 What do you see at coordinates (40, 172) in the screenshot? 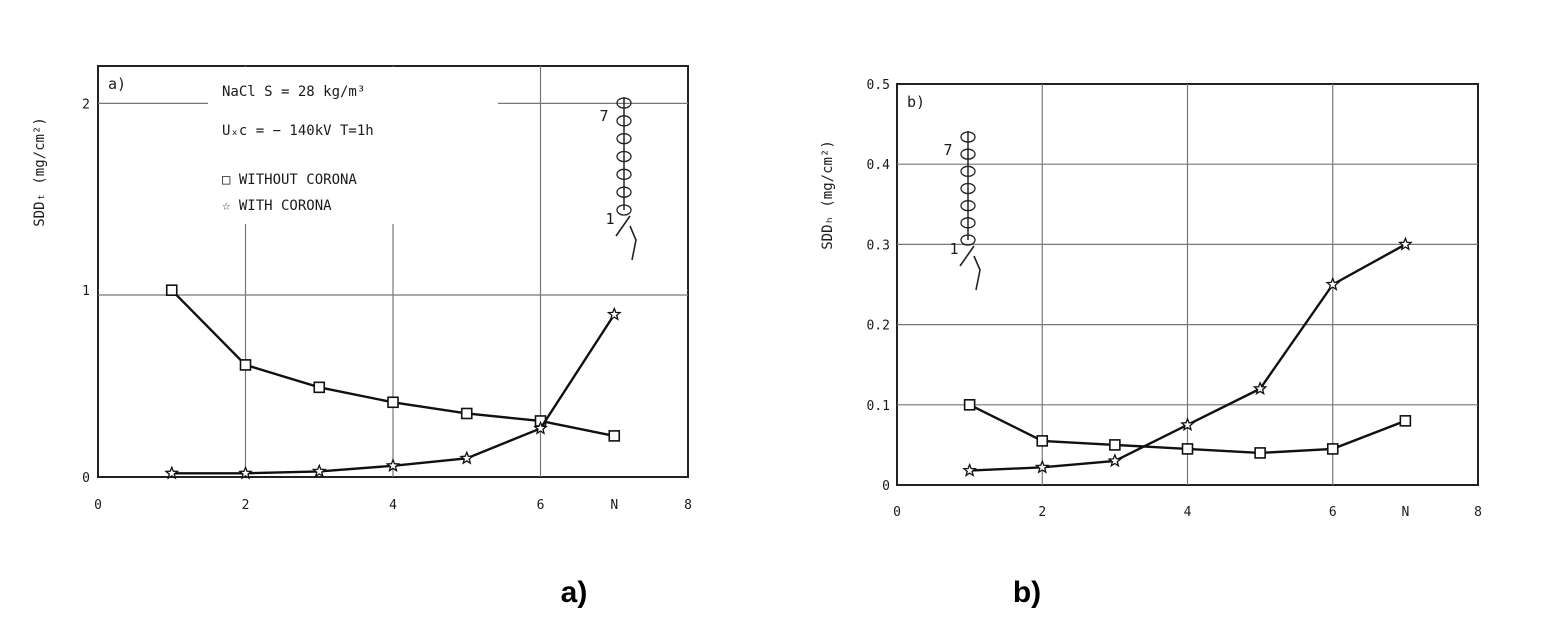
I see `y-axis-label: SDDₜ (mg/cm²)` at bounding box center [40, 172].